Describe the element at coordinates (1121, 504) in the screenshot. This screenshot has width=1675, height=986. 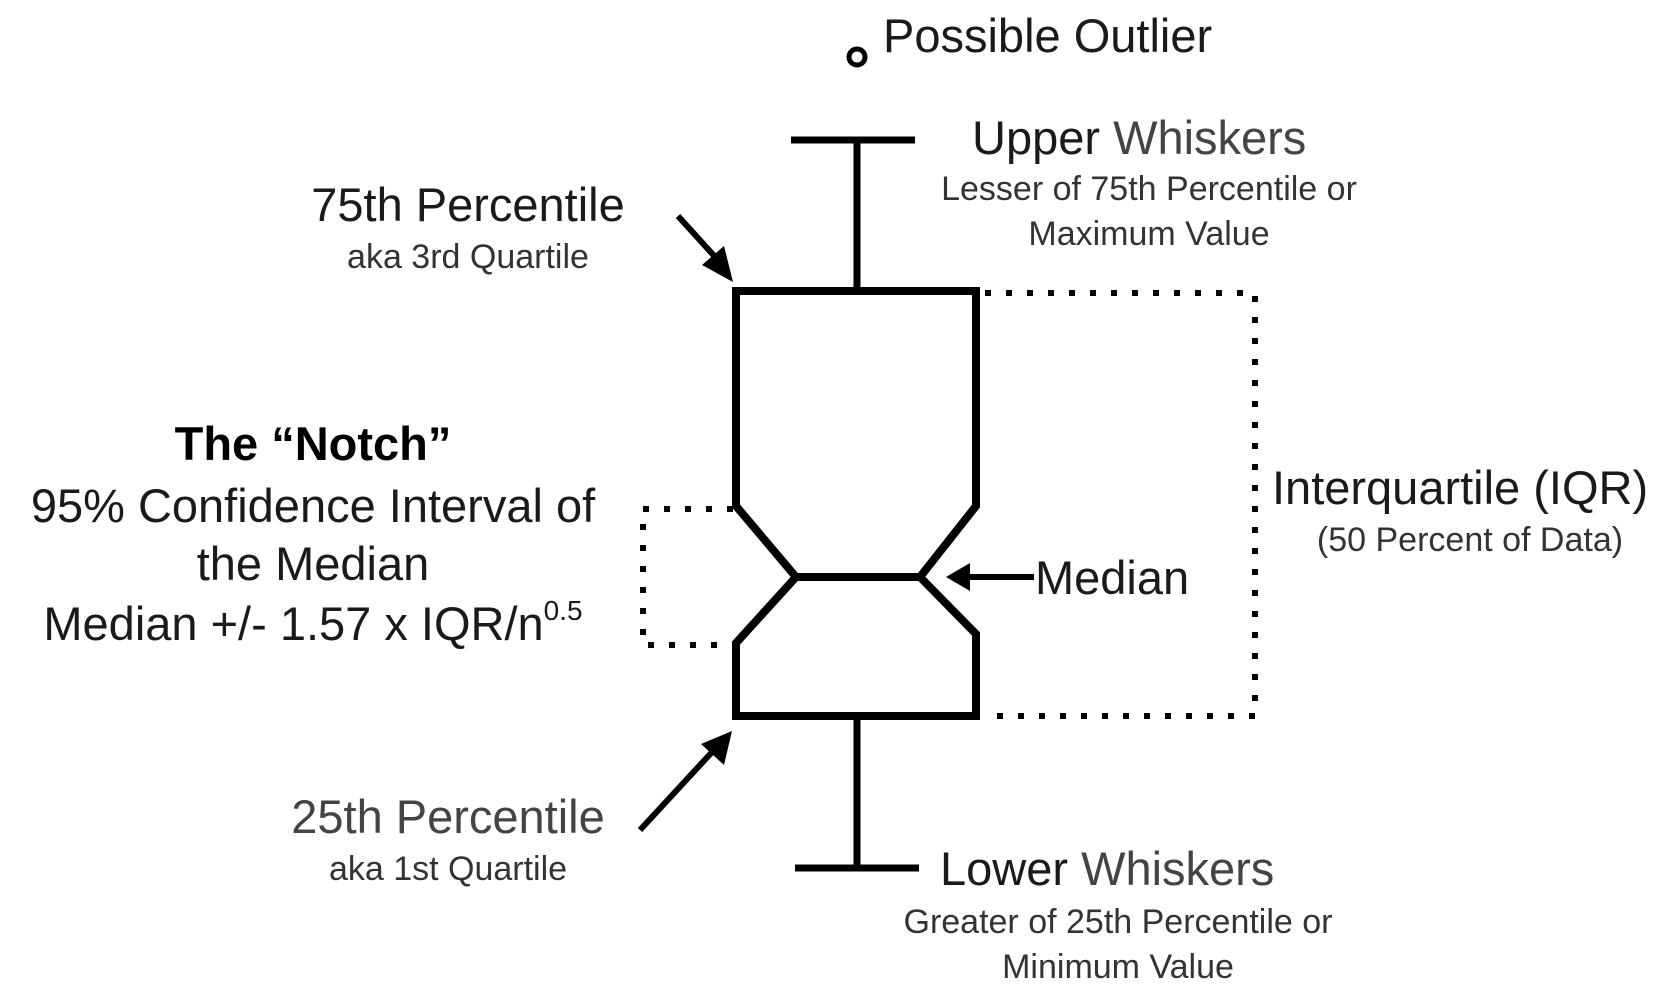
I see `iqr-bracket` at that location.